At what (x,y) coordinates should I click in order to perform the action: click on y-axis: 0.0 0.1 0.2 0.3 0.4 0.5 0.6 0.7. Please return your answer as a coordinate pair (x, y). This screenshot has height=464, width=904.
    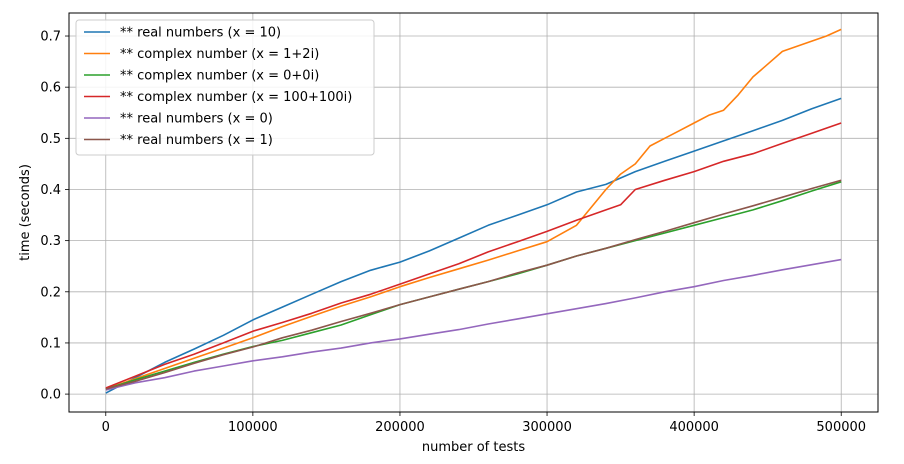
    Looking at the image, I should click on (54, 216).